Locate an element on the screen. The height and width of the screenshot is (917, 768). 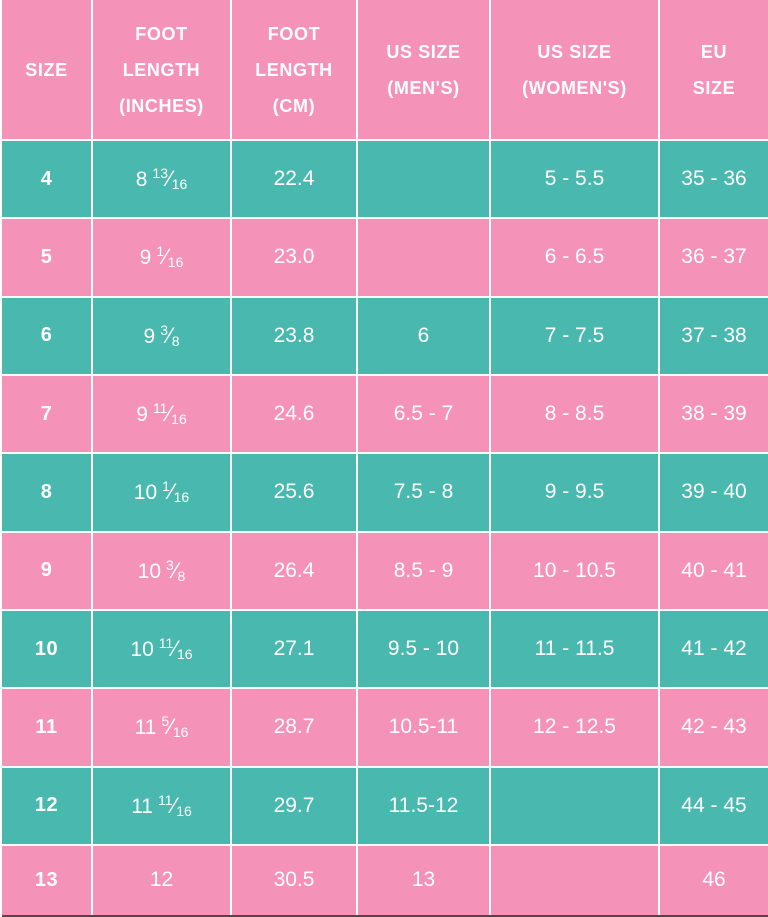
header-foot-length-cm: FOOT LENGTH (CM) is located at coordinates (294, 70).